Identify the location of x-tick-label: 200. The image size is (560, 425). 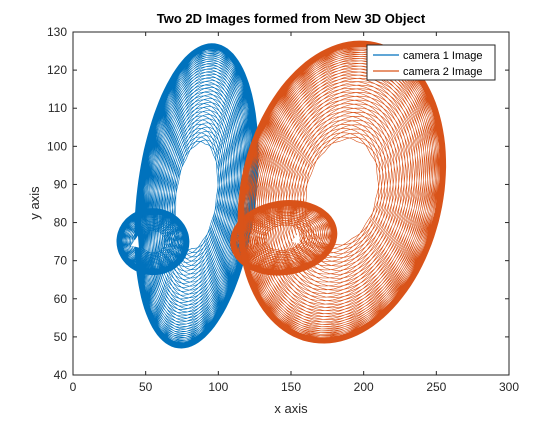
(364, 387).